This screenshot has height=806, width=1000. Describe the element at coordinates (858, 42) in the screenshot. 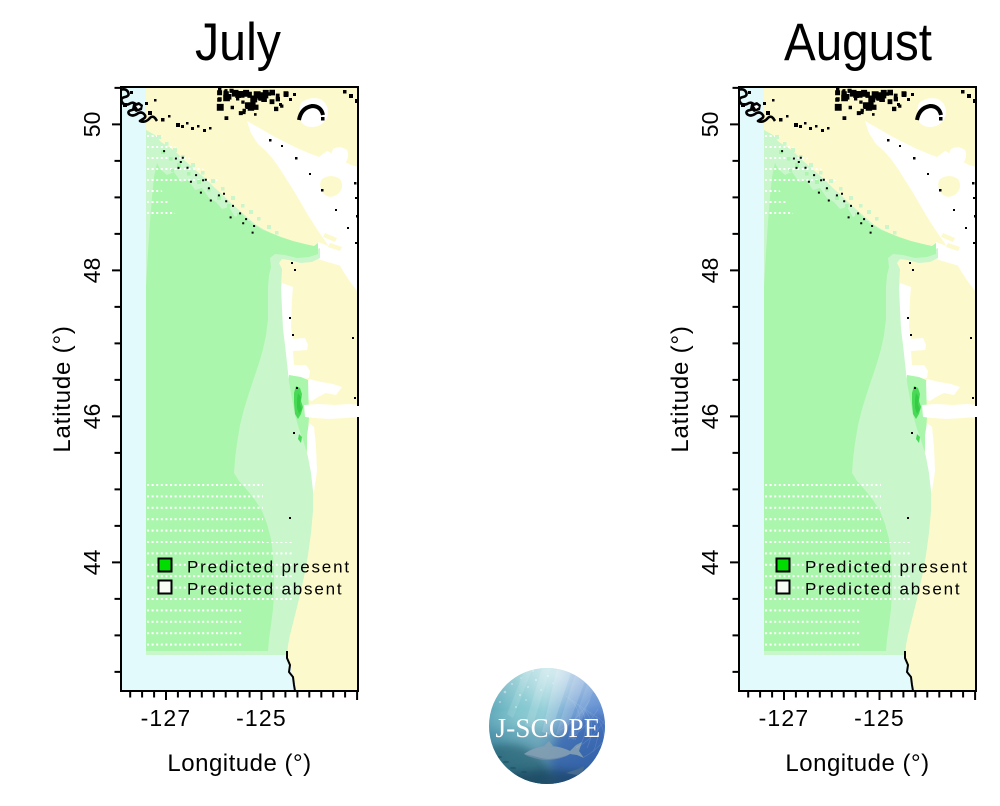

I see `svg-text: August` at that location.